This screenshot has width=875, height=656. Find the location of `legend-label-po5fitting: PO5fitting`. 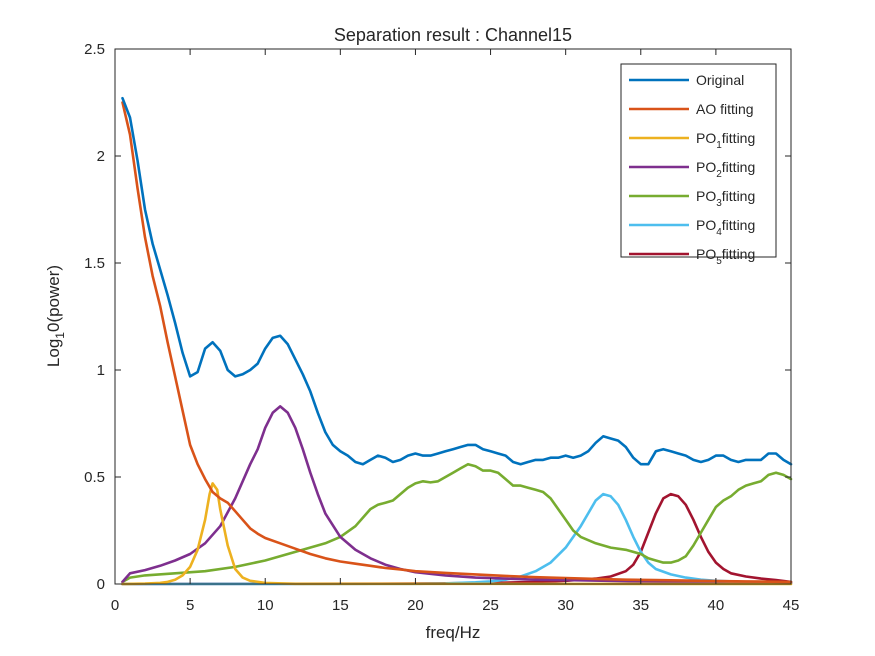

legend-label-po5fitting: PO5fitting is located at coordinates (725, 256).